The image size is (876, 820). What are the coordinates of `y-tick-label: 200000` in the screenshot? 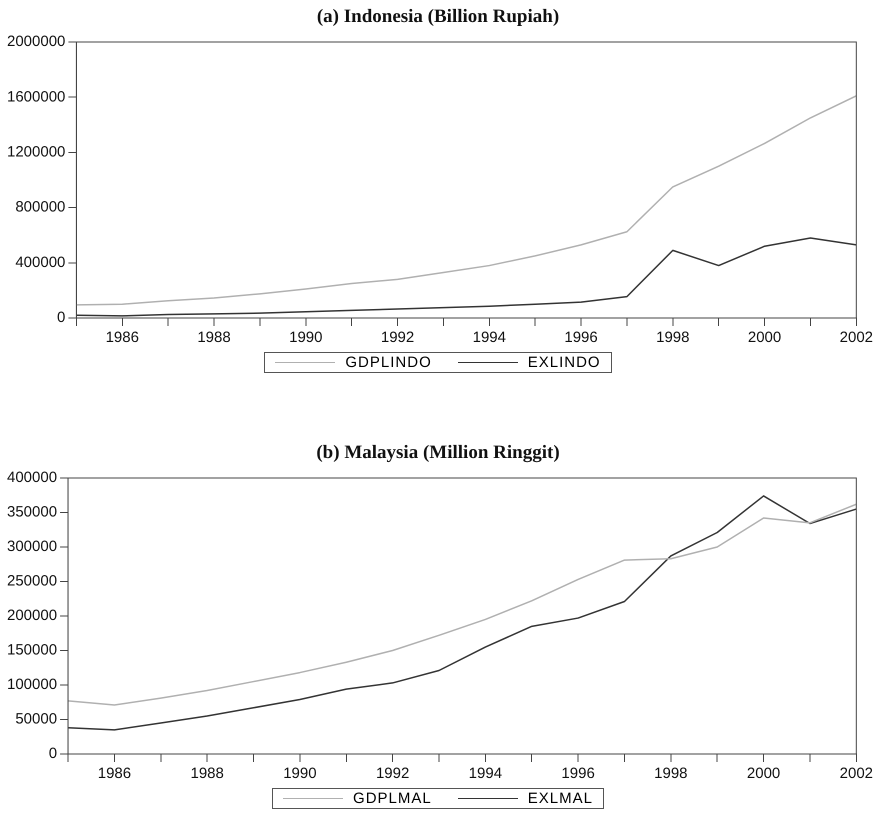 It's located at (32, 615).